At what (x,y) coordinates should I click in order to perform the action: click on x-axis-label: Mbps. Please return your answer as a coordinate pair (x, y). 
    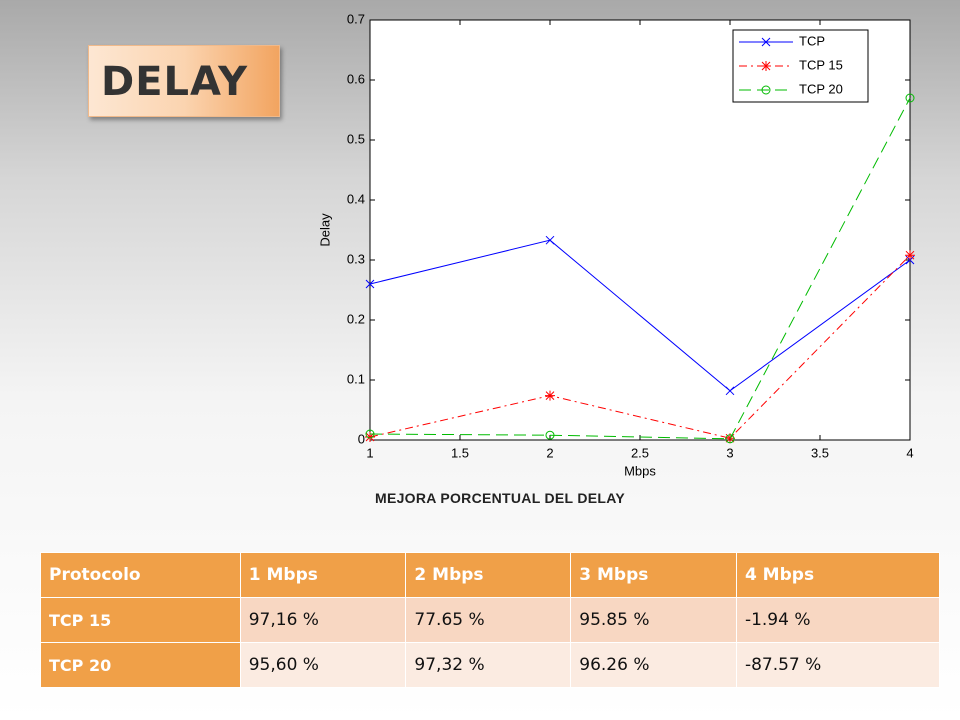
    Looking at the image, I should click on (640, 470).